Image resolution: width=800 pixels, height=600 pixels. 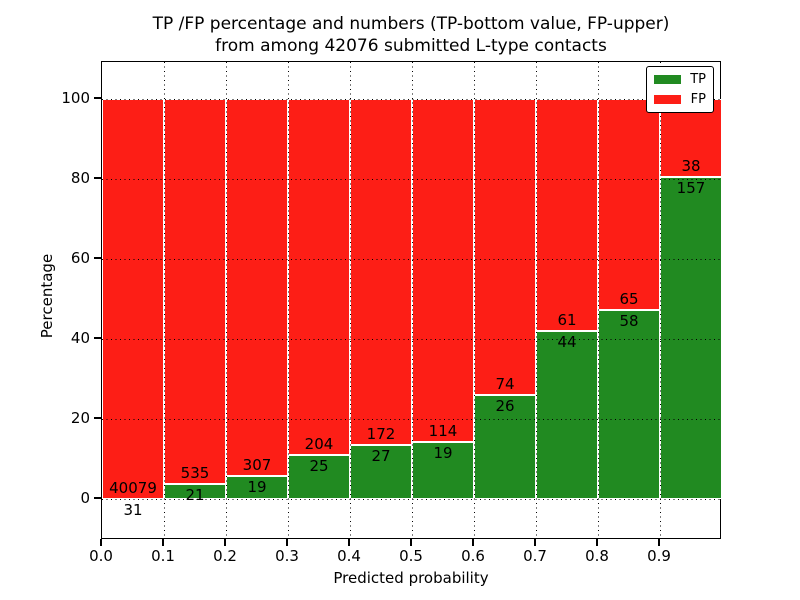 What do you see at coordinates (195, 494) in the screenshot?
I see `tp-count-label: 21` at bounding box center [195, 494].